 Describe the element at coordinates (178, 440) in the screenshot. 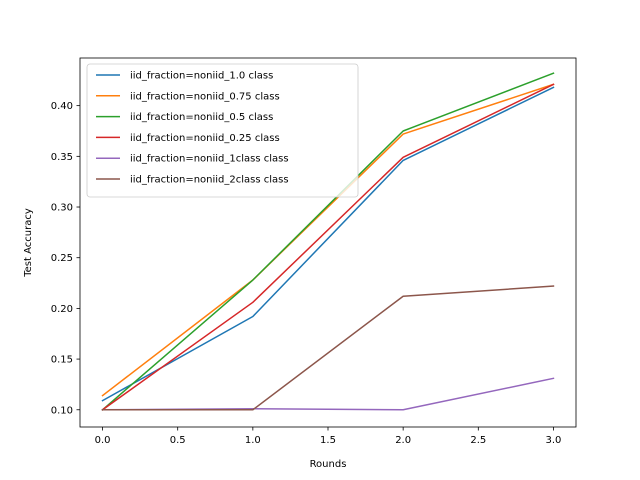

I see `x-tick-label: 0.5` at that location.